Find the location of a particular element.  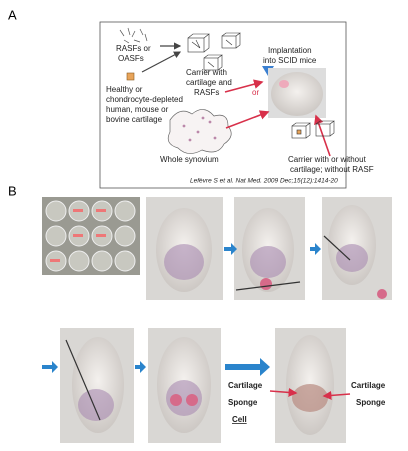

text: RASFs or is located at coordinates (133, 48).